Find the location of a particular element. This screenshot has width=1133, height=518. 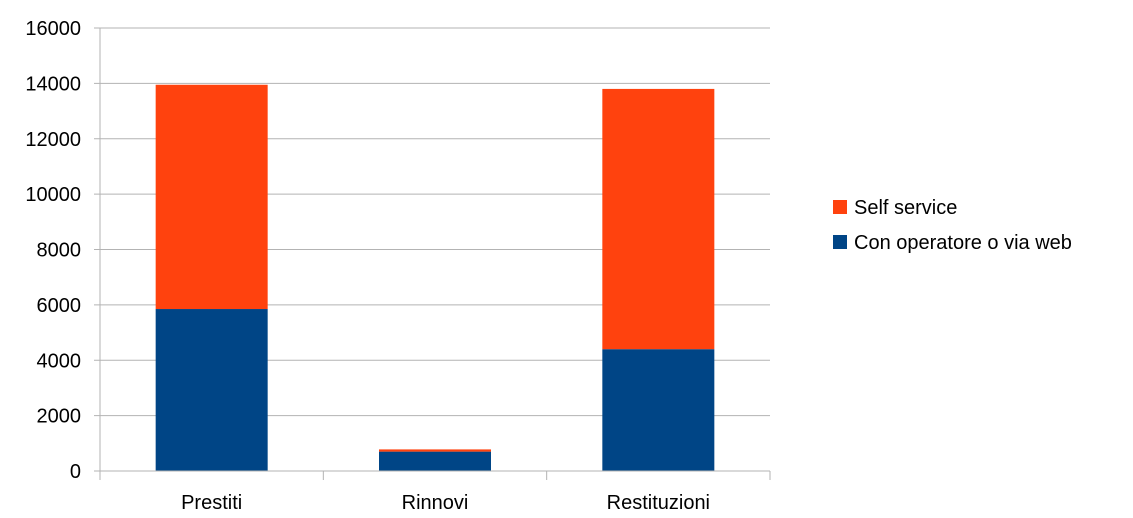

y-tick-labels: 0 2000 4000 6000 8000 10000 12000 14000 16000 is located at coordinates (53, 250).